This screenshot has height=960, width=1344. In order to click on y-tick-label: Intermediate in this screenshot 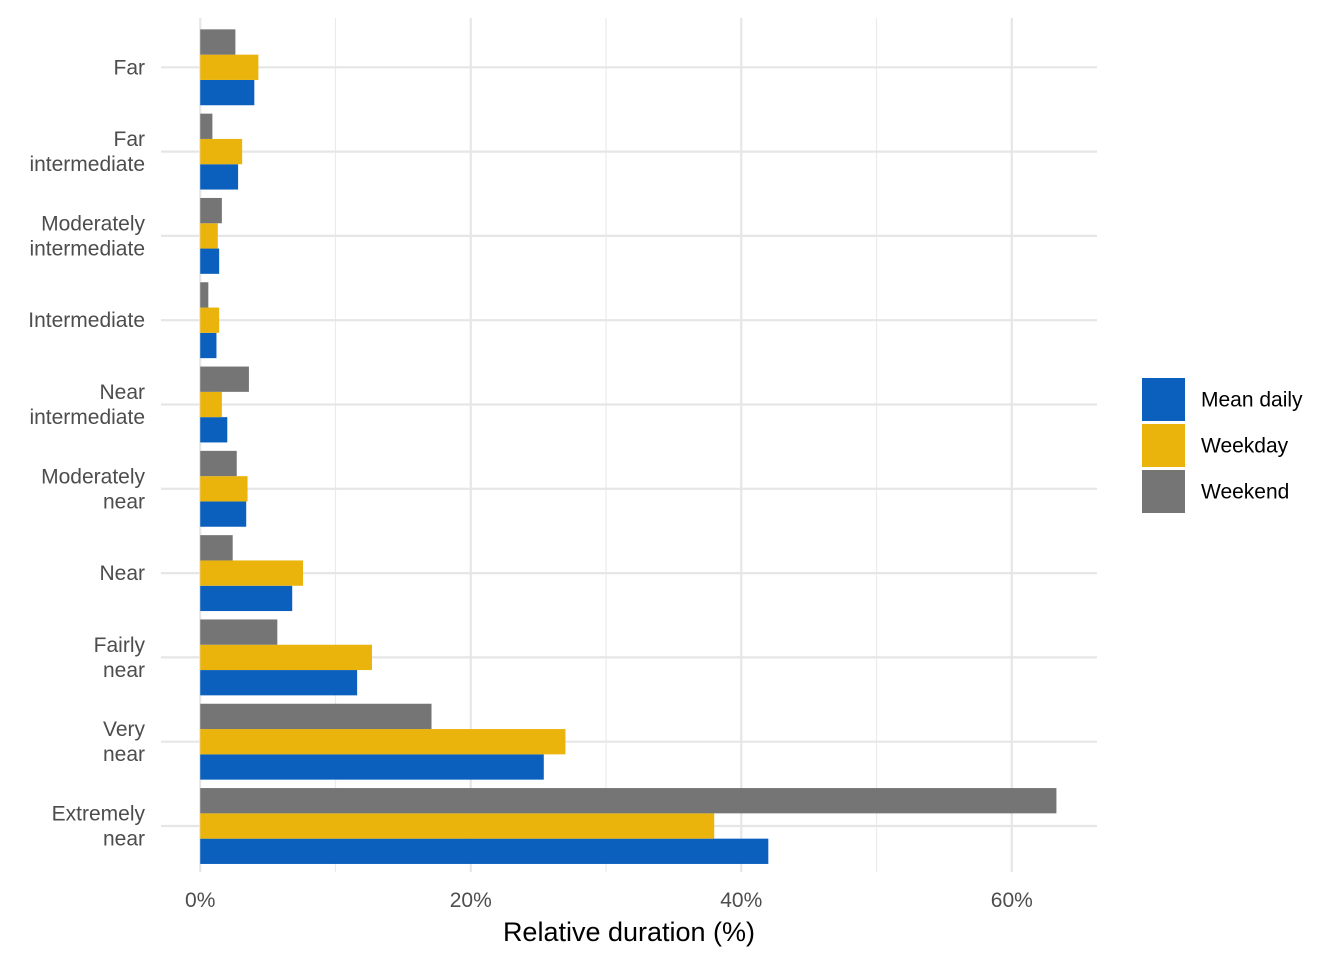, I will do `click(86, 320)`.